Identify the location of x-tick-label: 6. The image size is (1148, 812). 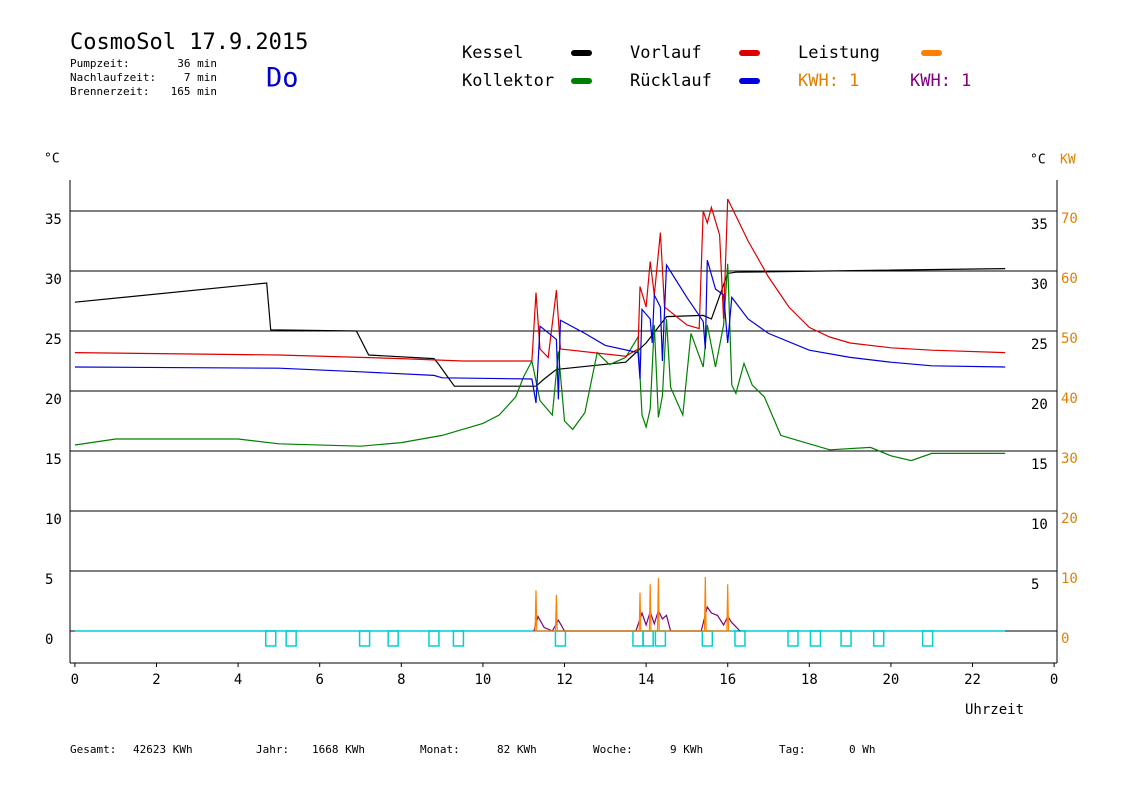
(319, 680).